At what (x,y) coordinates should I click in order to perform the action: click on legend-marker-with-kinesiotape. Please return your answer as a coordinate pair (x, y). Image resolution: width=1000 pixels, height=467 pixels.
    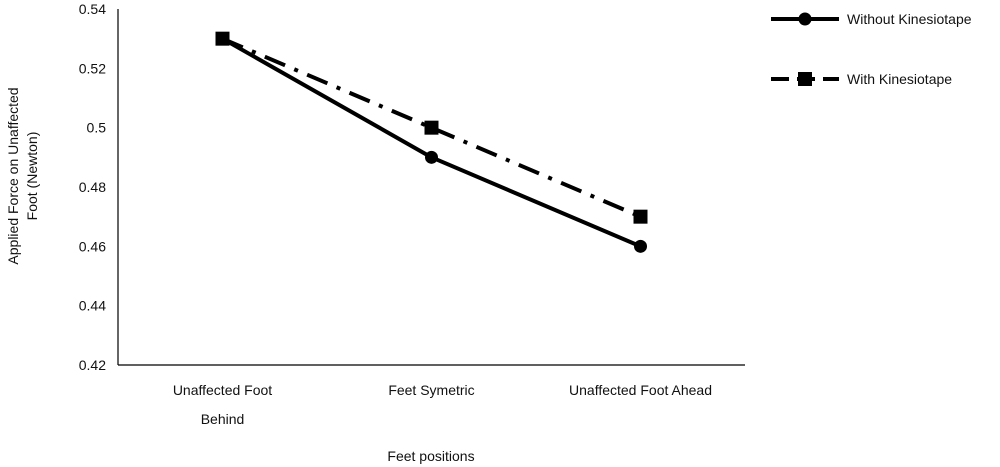
    Looking at the image, I should click on (805, 79).